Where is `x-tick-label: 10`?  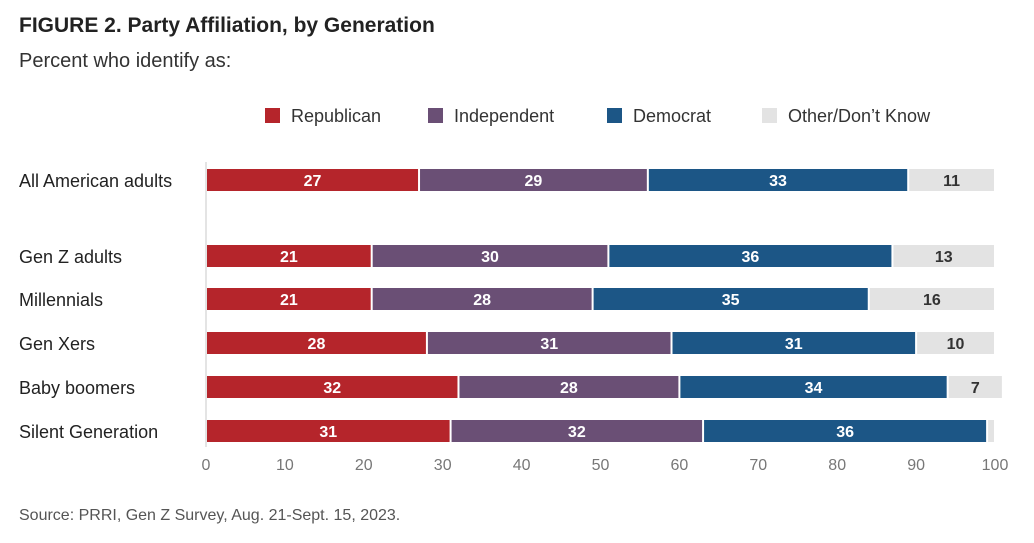
x-tick-label: 10 is located at coordinates (285, 465).